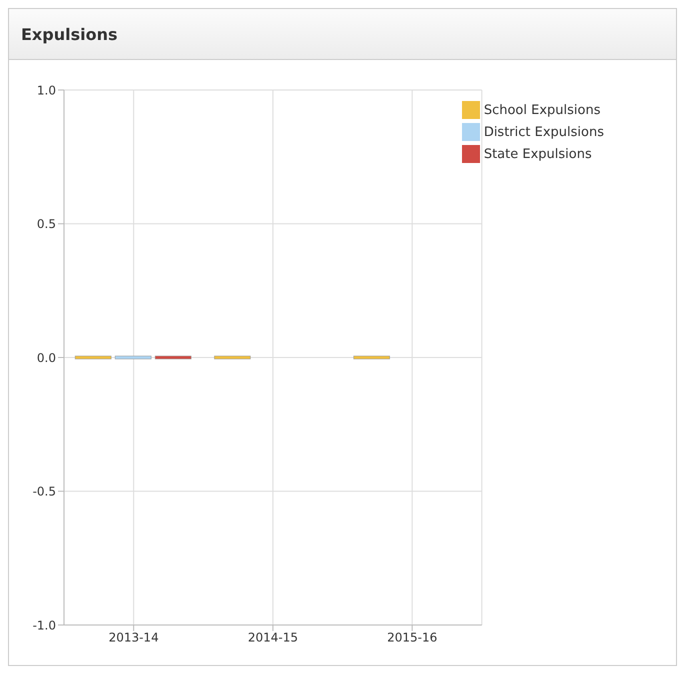  What do you see at coordinates (44, 491) in the screenshot?
I see `y-tick-label: -0.5` at bounding box center [44, 491].